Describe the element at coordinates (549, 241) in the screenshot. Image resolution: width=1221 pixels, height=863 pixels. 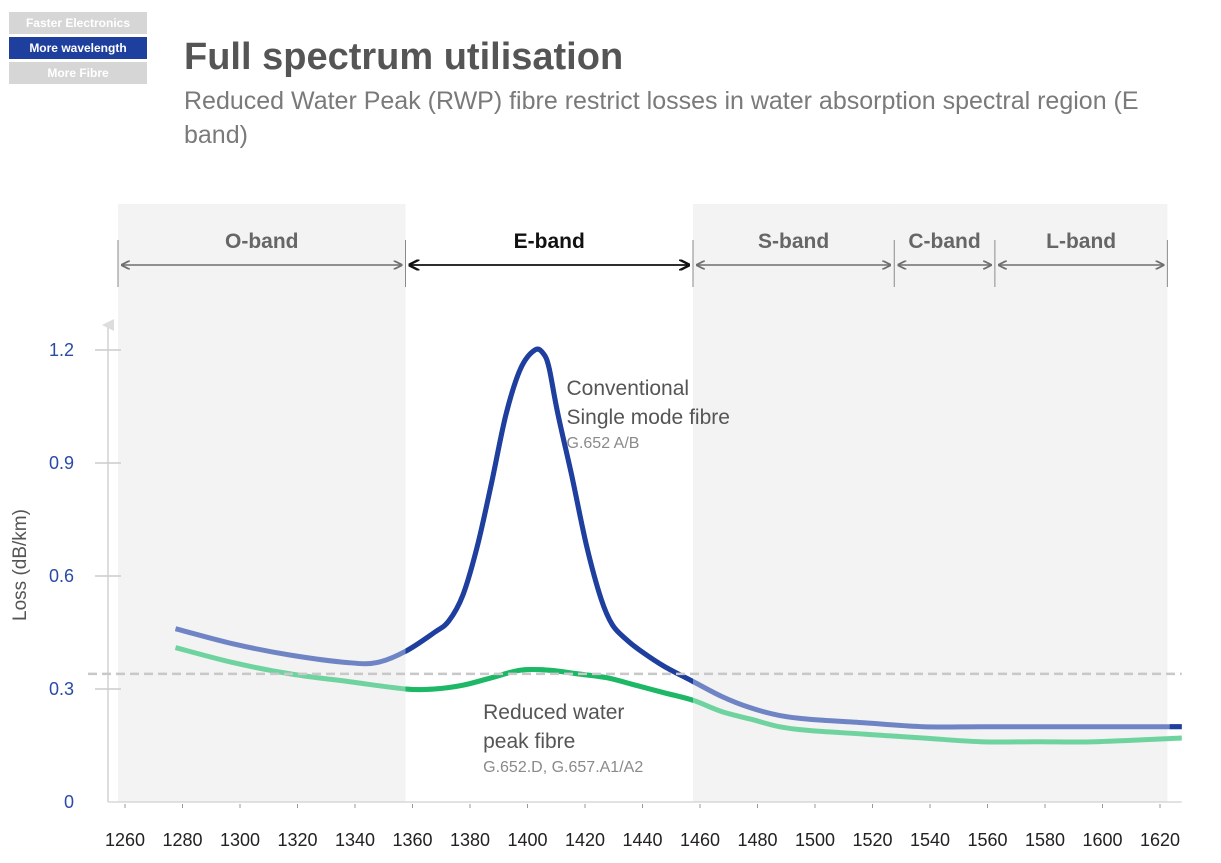
I see `band-label-e-band: E-band` at that location.